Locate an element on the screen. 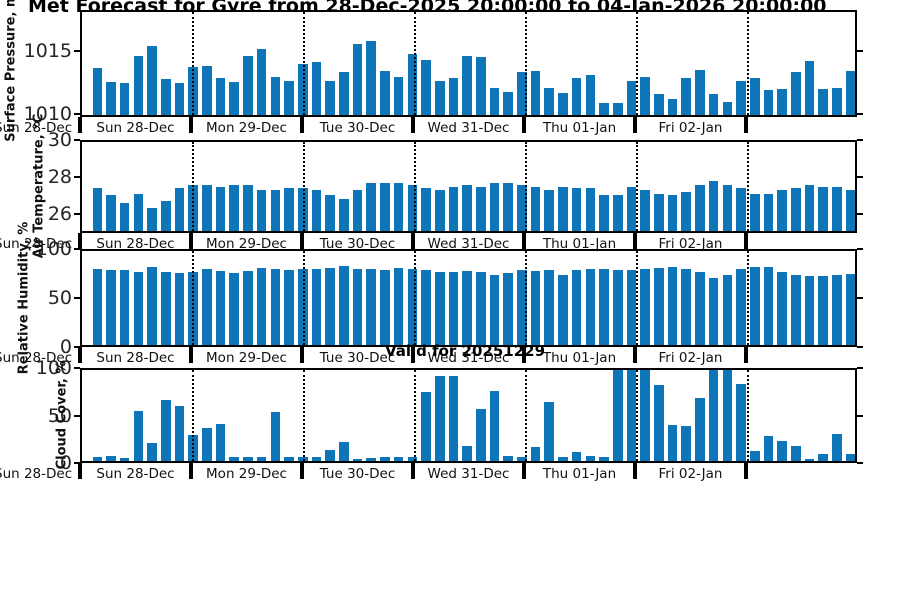  day-label: Wed 31-Dec is located at coordinates (468, 128).